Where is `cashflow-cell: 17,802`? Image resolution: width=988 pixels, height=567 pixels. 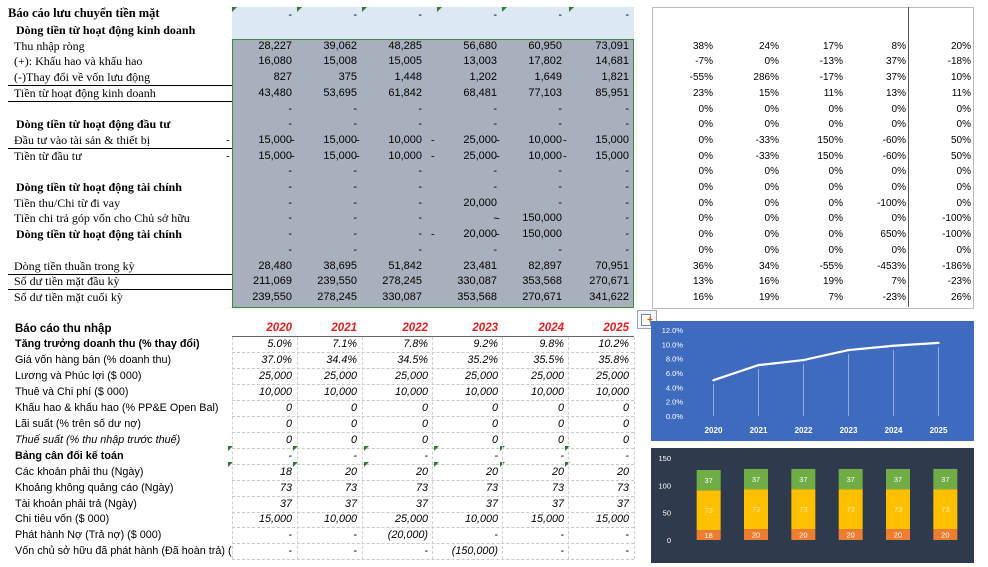 cashflow-cell: 17,802 is located at coordinates (545, 61).